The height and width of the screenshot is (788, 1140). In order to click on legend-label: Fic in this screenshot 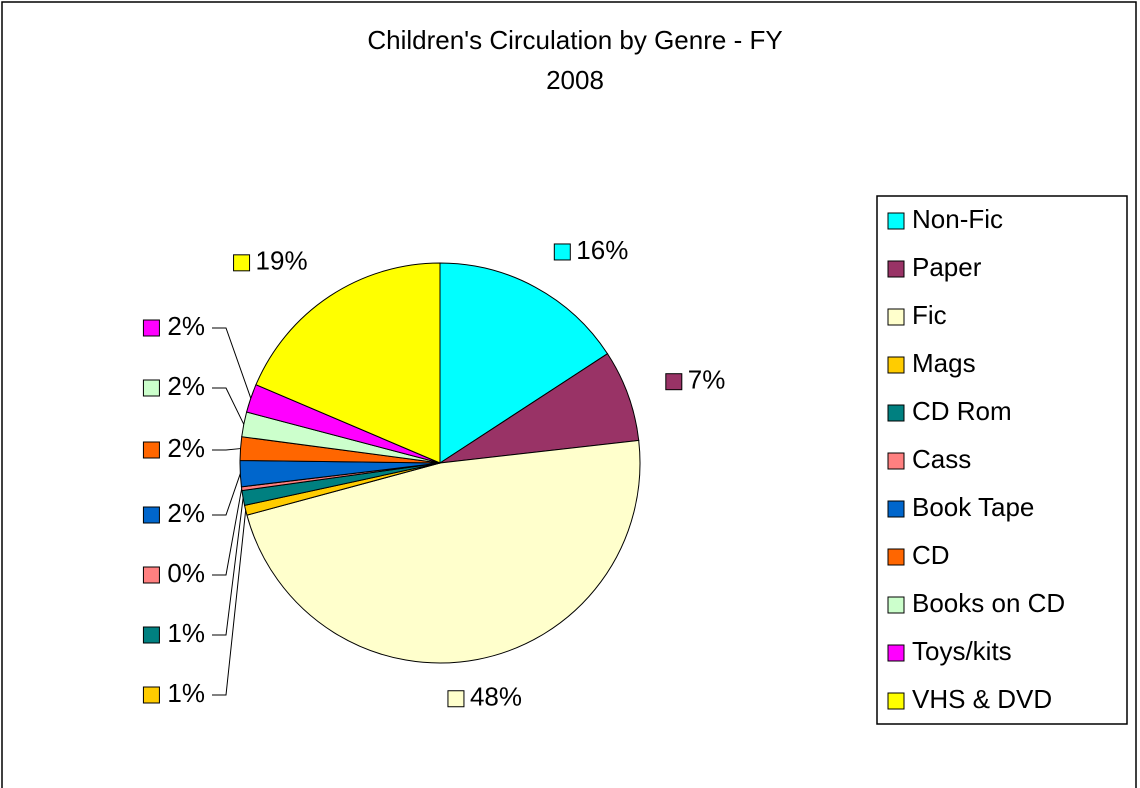, I will do `click(929, 315)`.